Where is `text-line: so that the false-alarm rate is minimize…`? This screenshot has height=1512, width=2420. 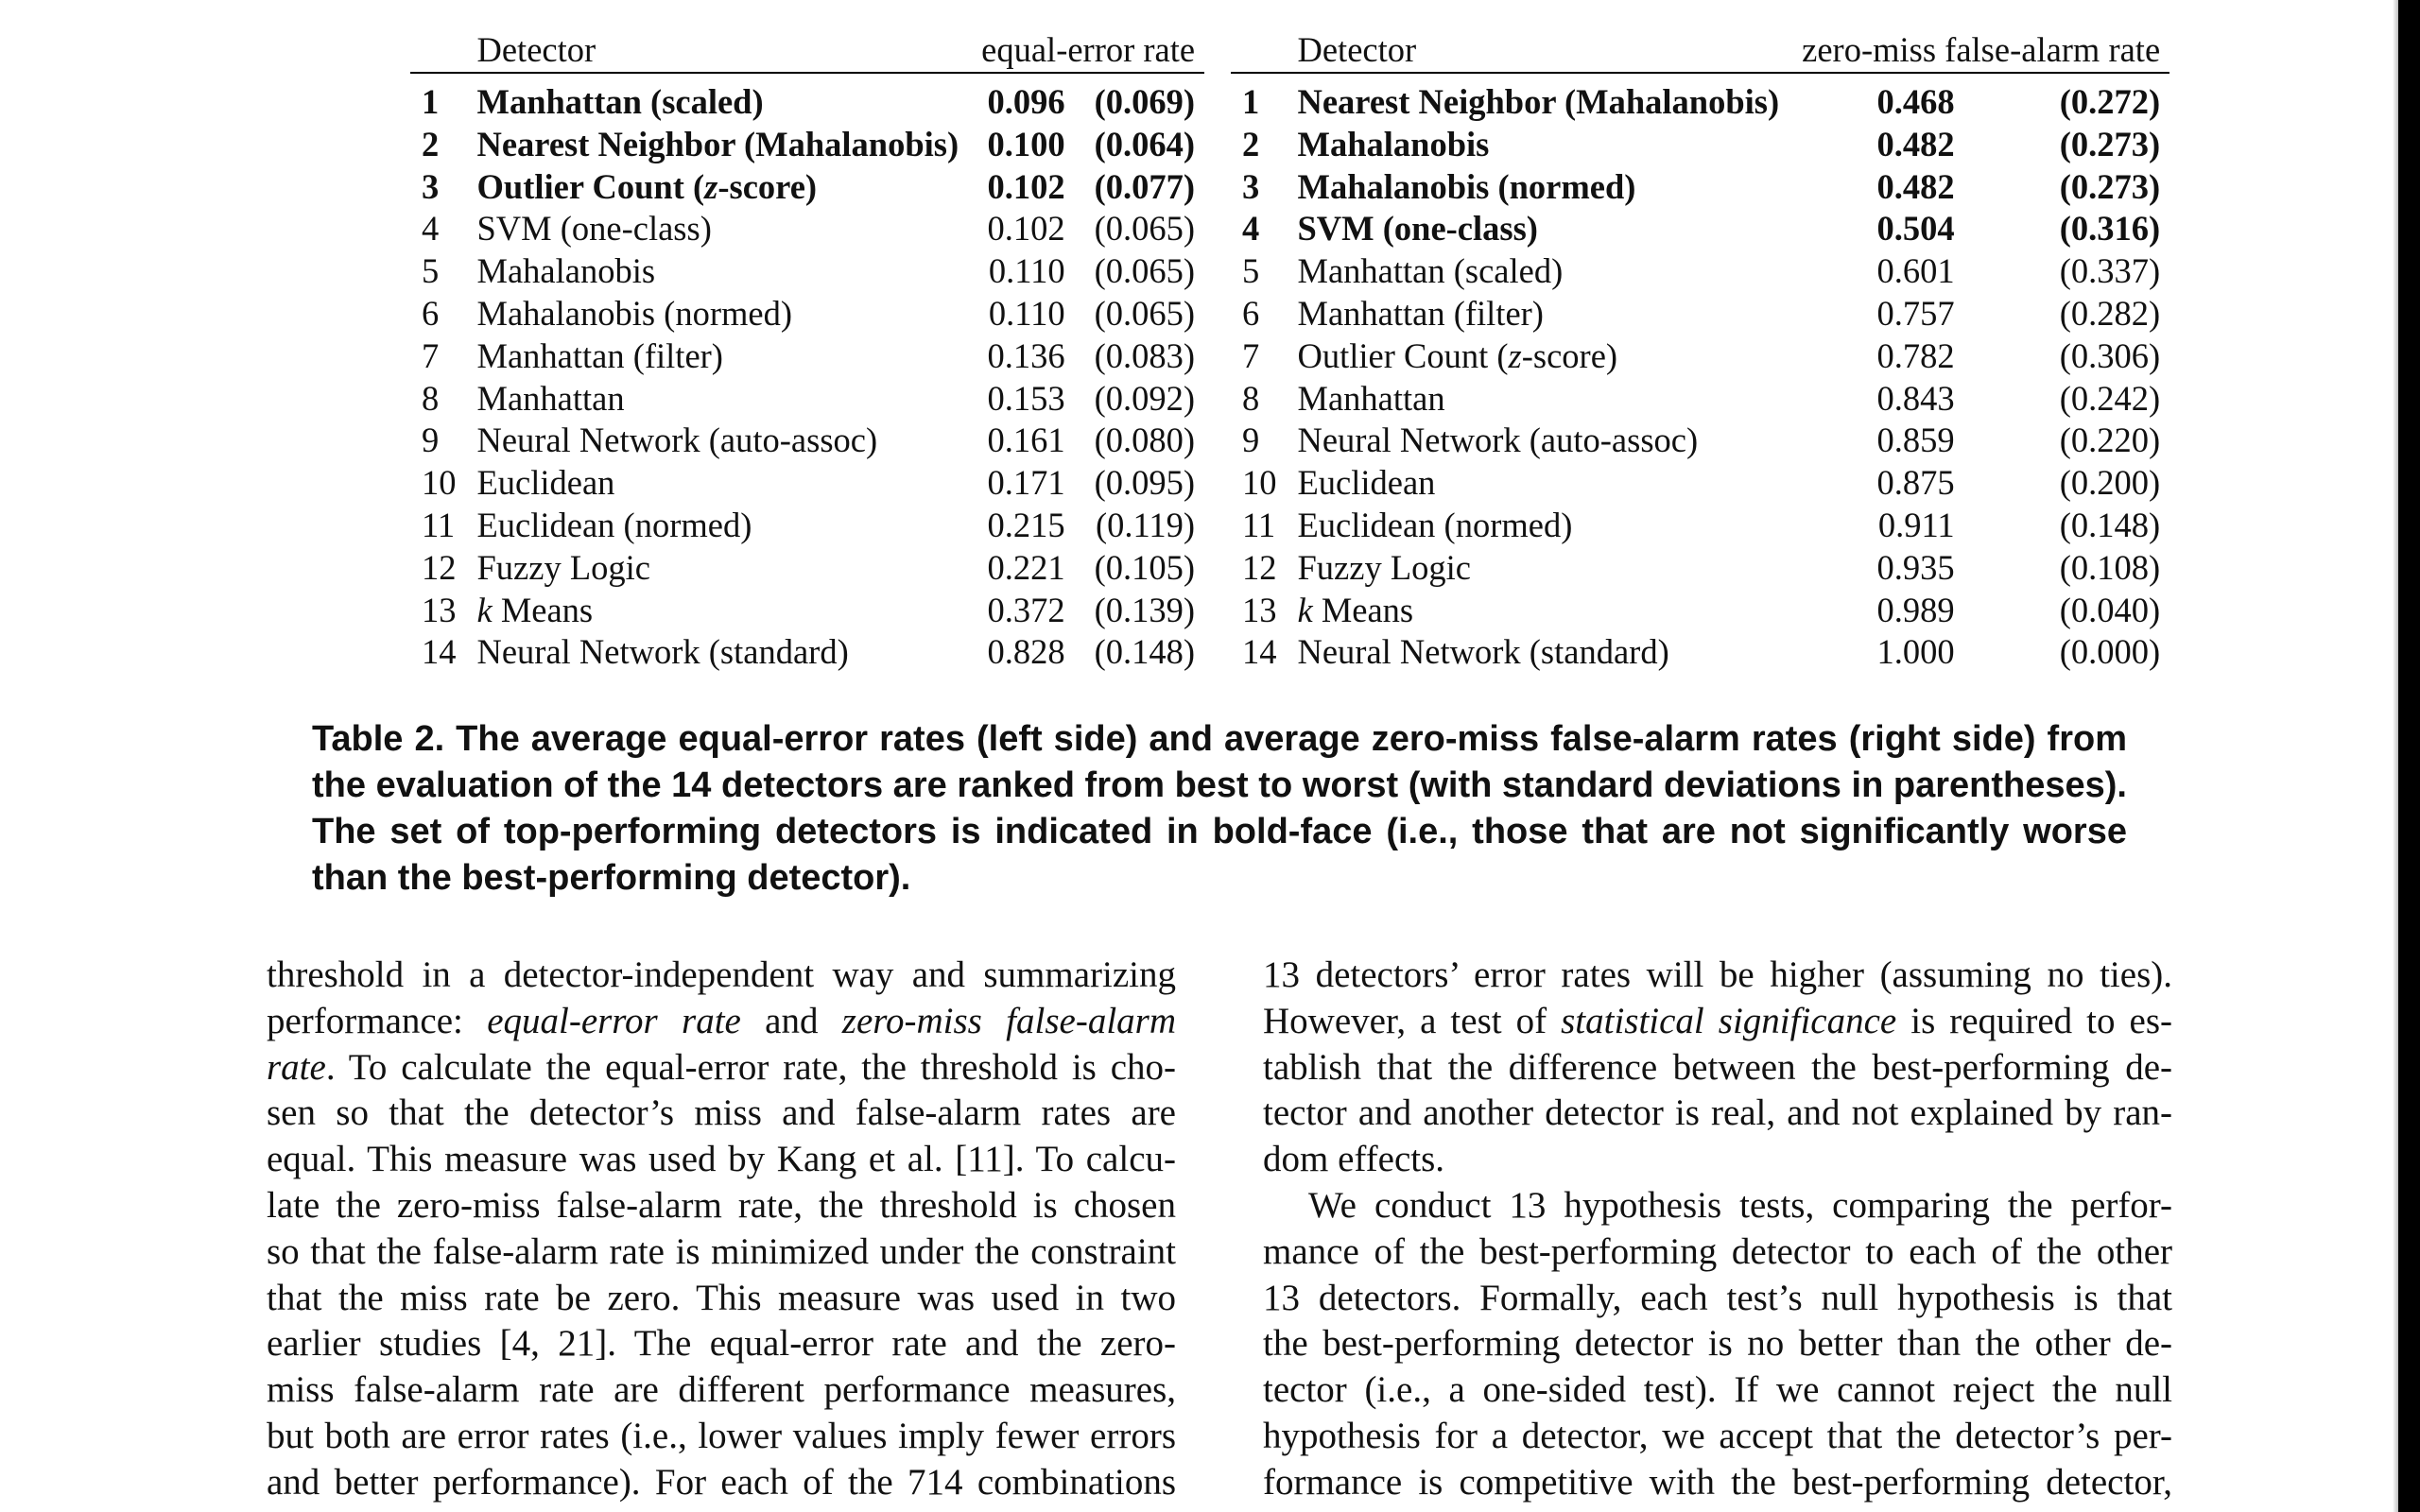 text-line: so that the false-alarm rate is minimize… is located at coordinates (721, 1251).